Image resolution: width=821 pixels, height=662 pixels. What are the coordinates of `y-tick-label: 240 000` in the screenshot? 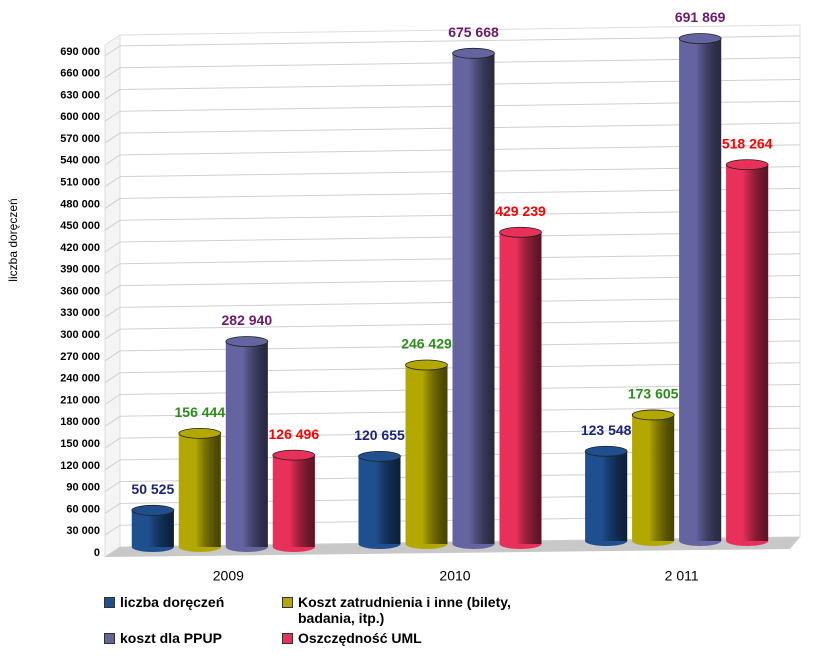 It's located at (80, 379).